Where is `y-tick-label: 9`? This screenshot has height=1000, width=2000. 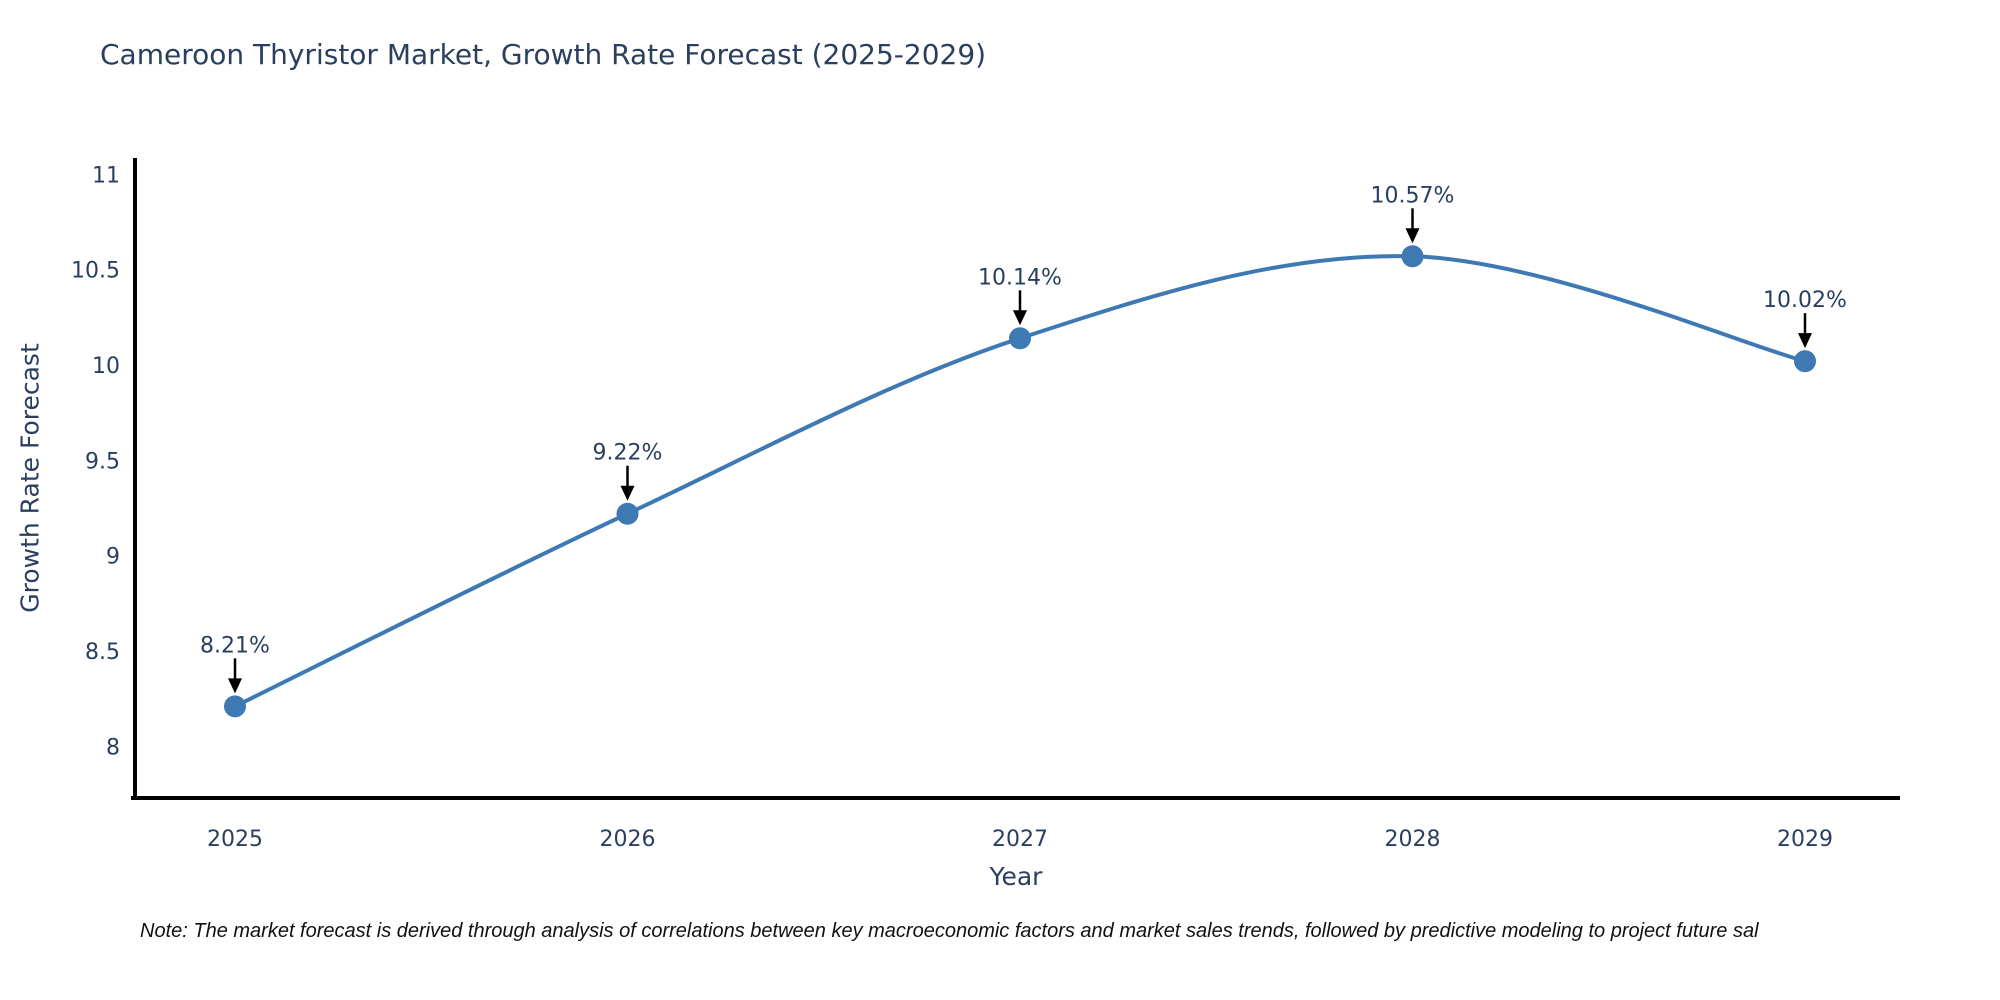
y-tick-label: 9 is located at coordinates (113, 557).